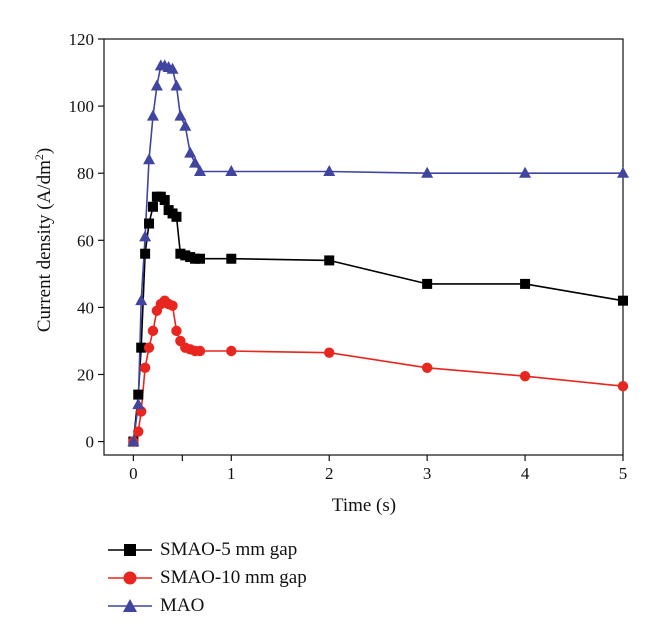 The width and height of the screenshot is (660, 640). Describe the element at coordinates (133, 473) in the screenshot. I see `x-tick-label: 0` at that location.